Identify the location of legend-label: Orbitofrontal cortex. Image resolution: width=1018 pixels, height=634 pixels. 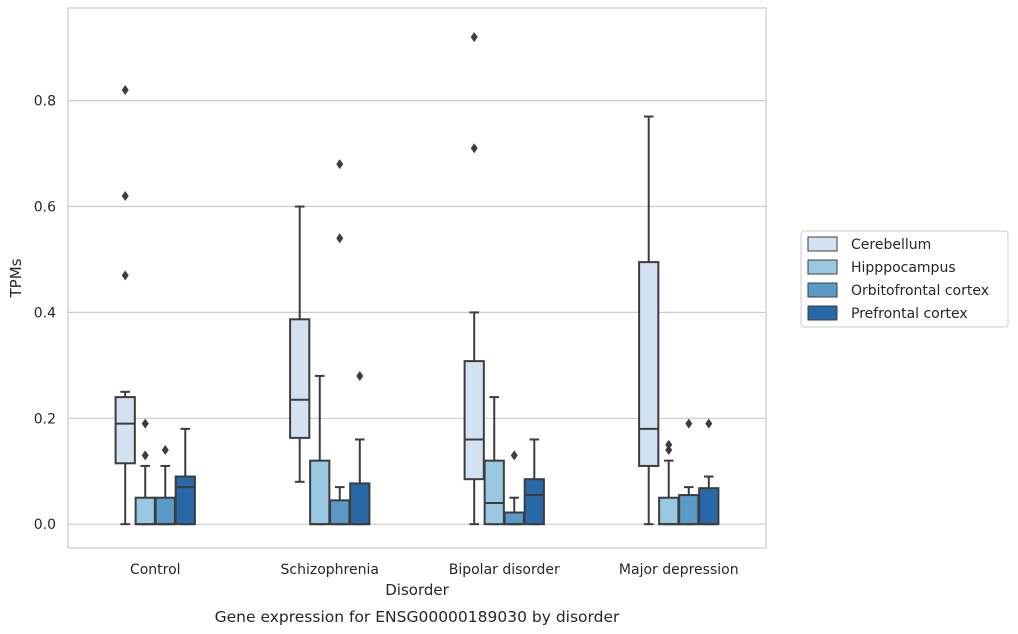
(920, 291).